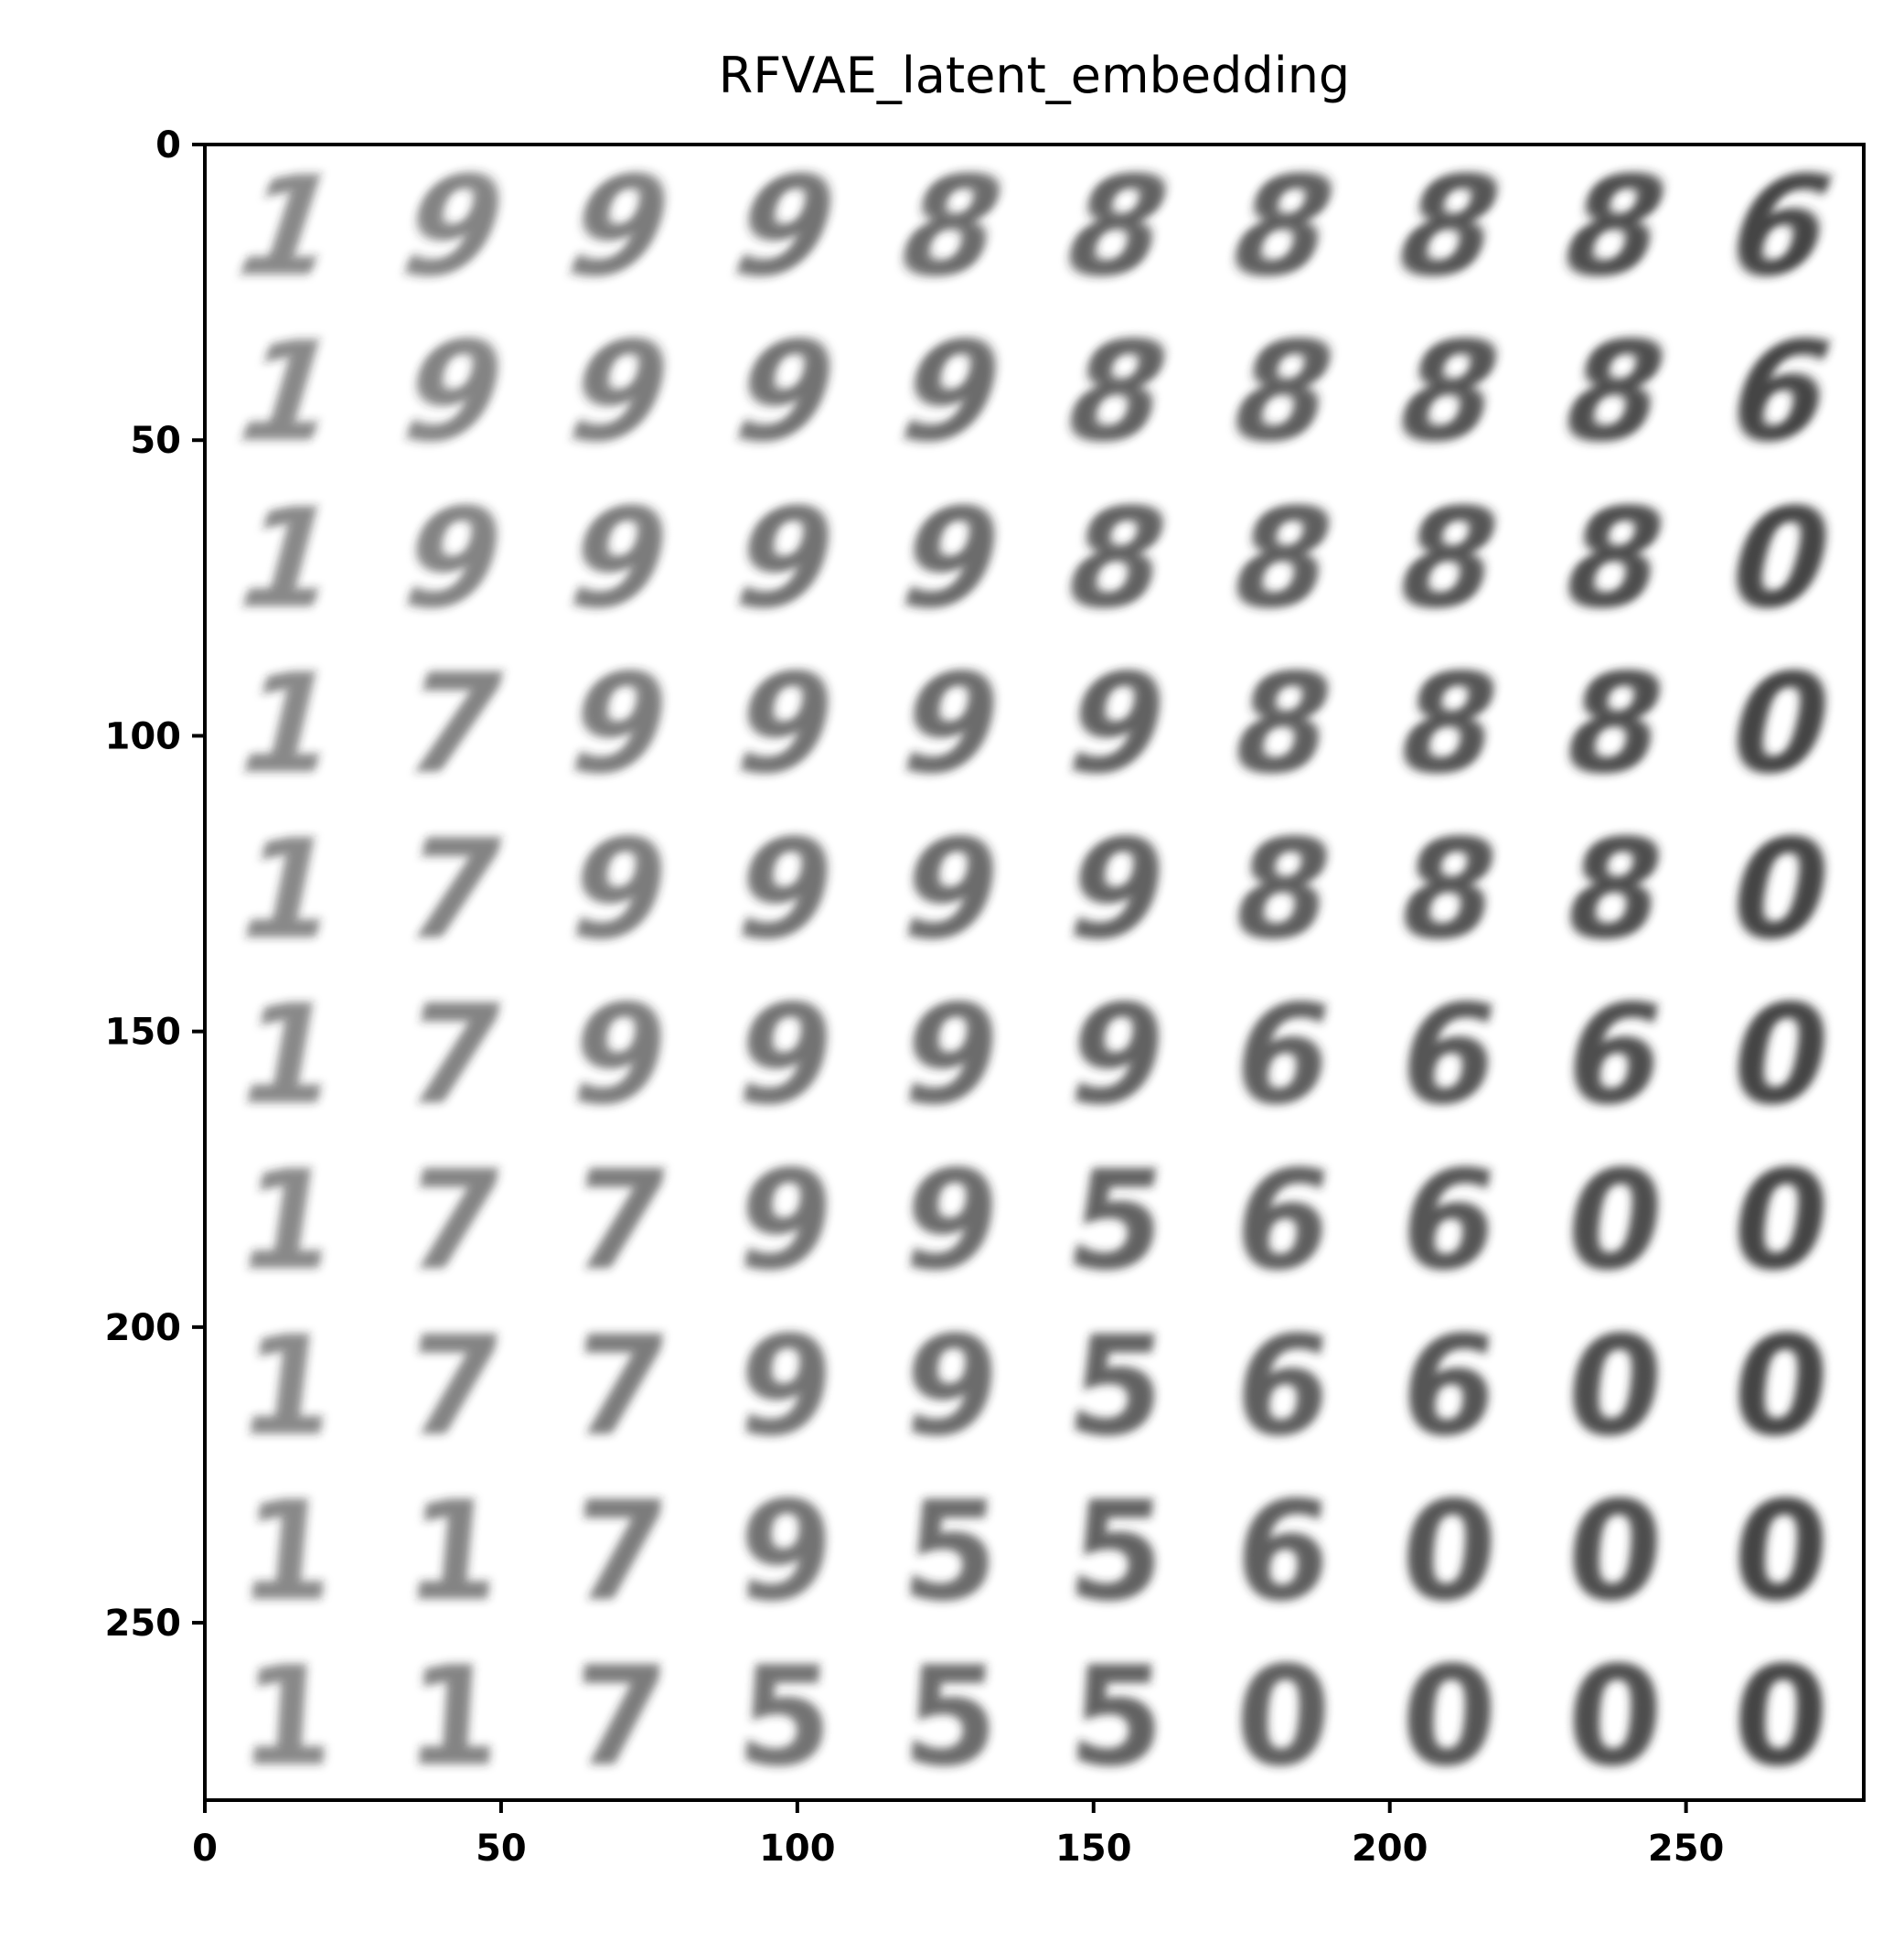 This screenshot has width=1904, height=1941. I want to click on y-tick-label: 100, so click(143, 736).